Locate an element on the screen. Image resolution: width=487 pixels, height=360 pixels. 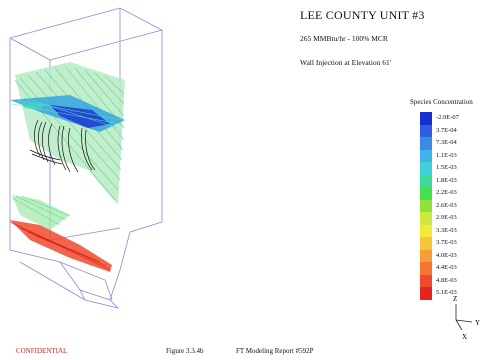
legend-label: 3.7E-04 is located at coordinates (446, 130).